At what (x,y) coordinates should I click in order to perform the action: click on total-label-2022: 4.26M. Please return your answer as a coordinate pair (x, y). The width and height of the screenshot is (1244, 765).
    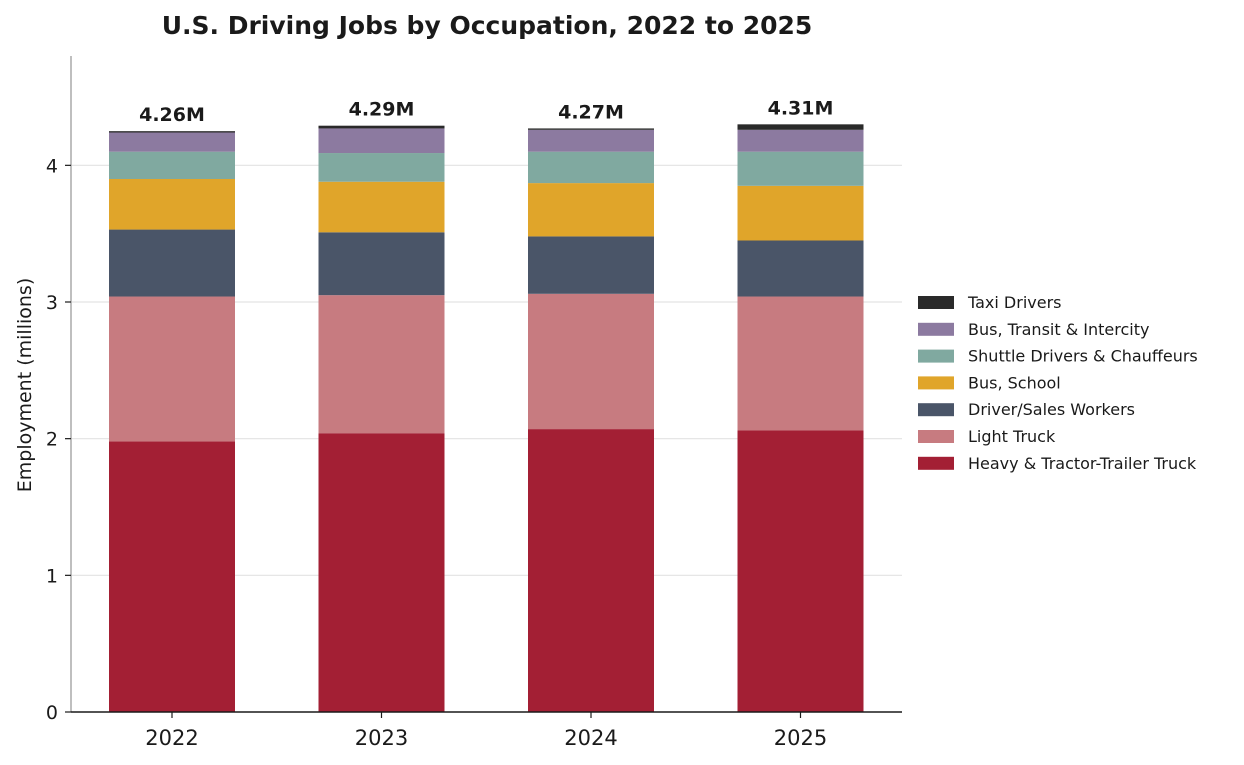
    Looking at the image, I should click on (172, 115).